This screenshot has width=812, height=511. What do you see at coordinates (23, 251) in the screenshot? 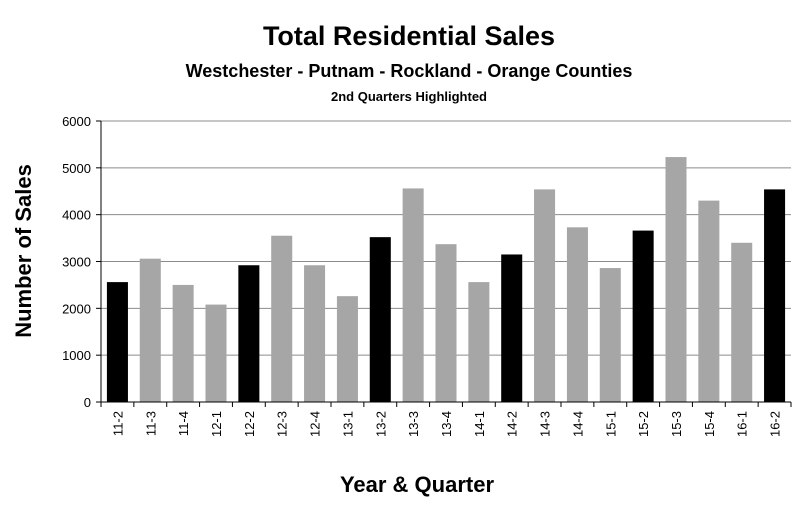
I see `y-axis-label: Number of Sales` at bounding box center [23, 251].